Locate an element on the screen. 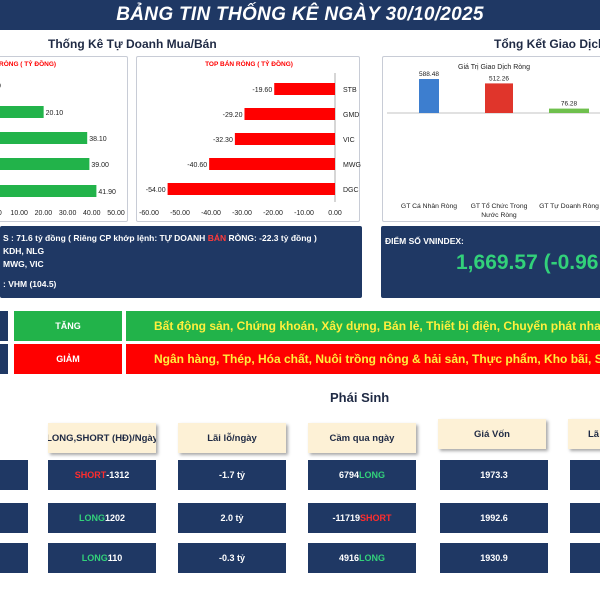 This screenshot has width=600, height=600. bar-value-label: -54.00 is located at coordinates (156, 190).